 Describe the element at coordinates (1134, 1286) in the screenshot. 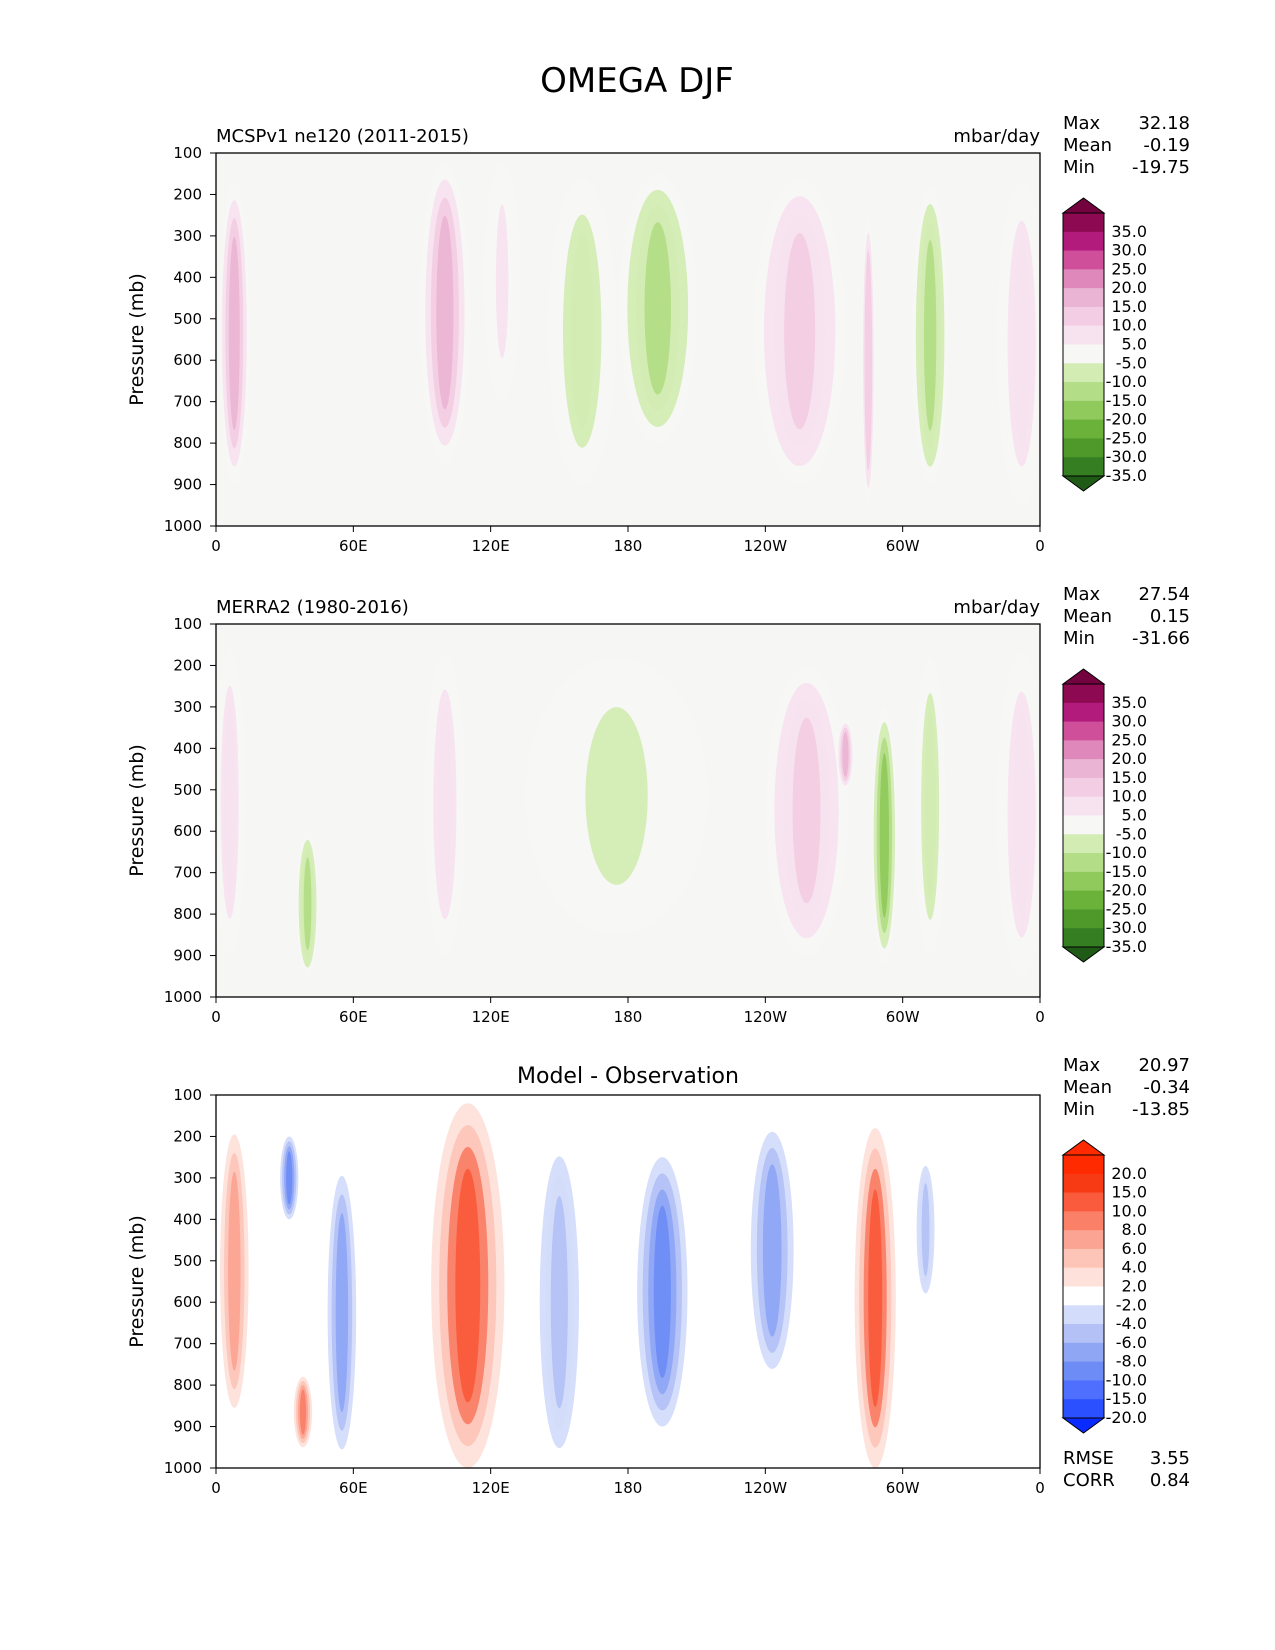

I see `colorbar-tick-label: 2.0` at that location.